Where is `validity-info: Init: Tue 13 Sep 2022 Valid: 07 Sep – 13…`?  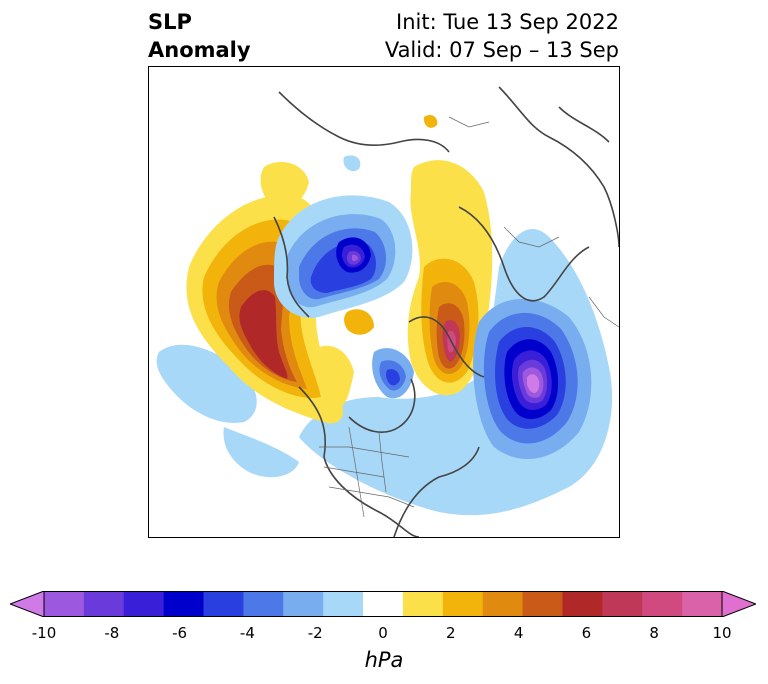
validity-info: Init: Tue 13 Sep 2022 Valid: 07 Sep – 13… is located at coordinates (502, 36).